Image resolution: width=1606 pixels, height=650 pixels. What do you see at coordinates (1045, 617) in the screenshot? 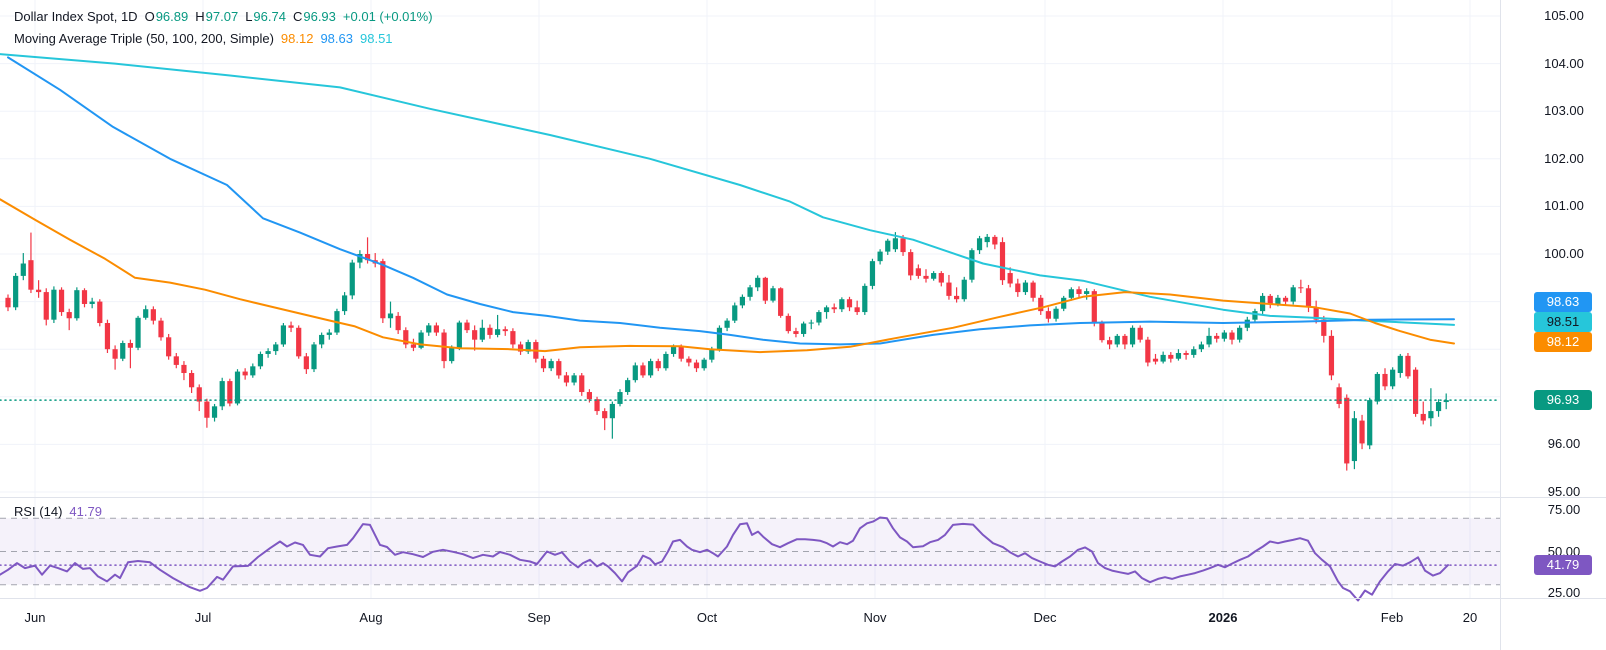
I see `time-label: Dec` at bounding box center [1045, 617].